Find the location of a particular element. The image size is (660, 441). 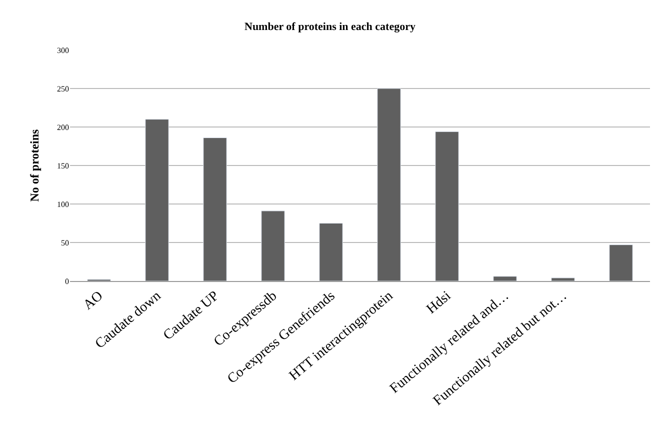

y-tick-label: 100 is located at coordinates (63, 204).